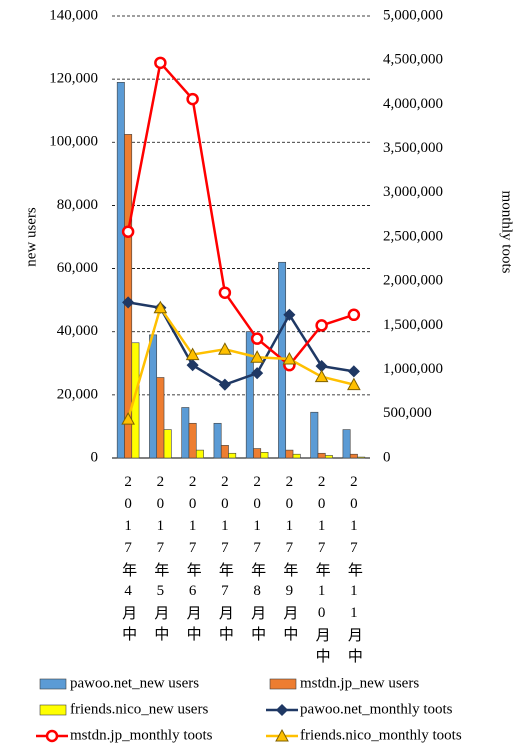 The width and height of the screenshot is (529, 756). What do you see at coordinates (413, 236) in the screenshot?
I see `y2-tick-label: 2,500,000` at bounding box center [413, 236].